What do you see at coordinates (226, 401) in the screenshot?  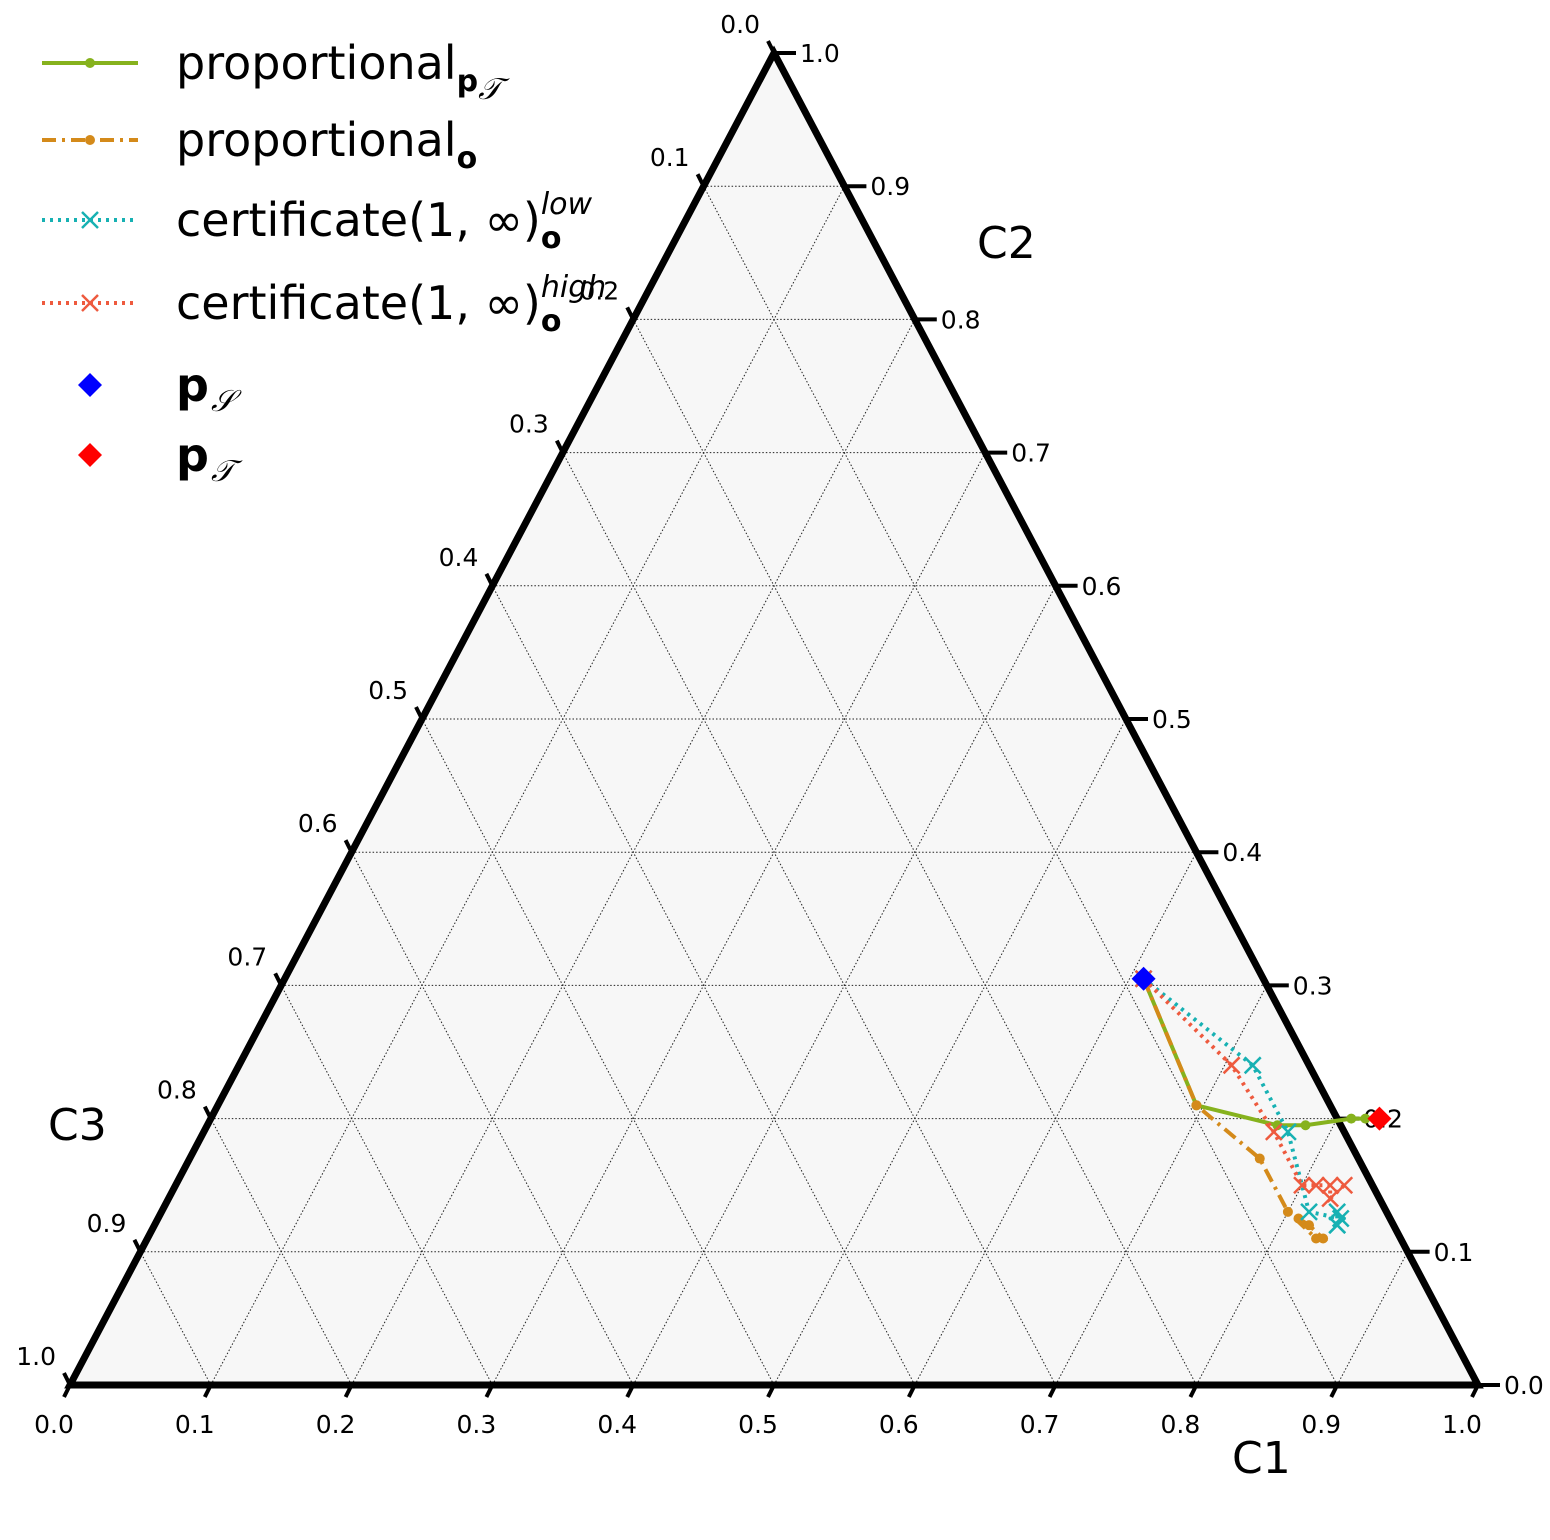 I see `legend-label-sub: 𝒮` at bounding box center [226, 401].